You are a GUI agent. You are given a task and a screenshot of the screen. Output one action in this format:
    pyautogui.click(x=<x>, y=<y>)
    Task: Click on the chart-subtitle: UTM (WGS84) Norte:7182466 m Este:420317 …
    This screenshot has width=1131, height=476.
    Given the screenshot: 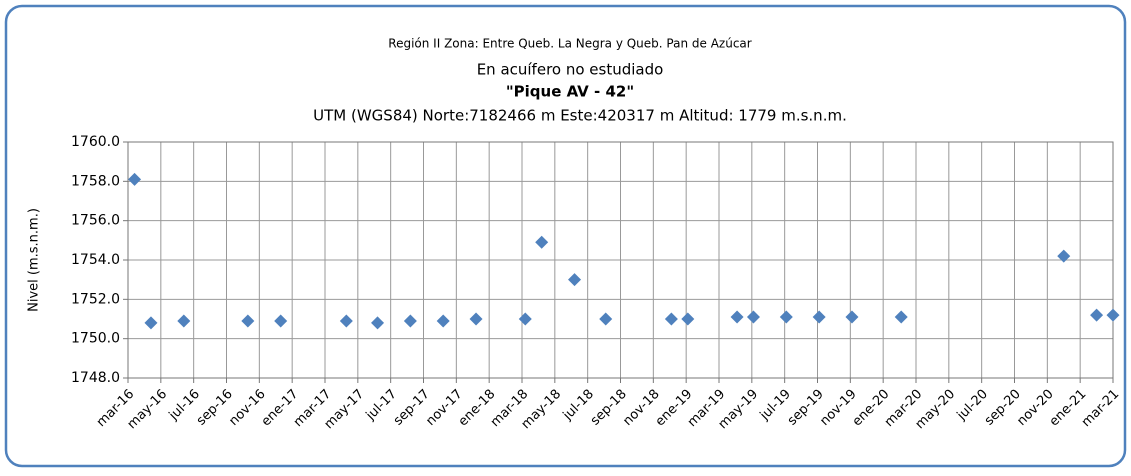 What is the action you would take?
    pyautogui.click(x=580, y=116)
    